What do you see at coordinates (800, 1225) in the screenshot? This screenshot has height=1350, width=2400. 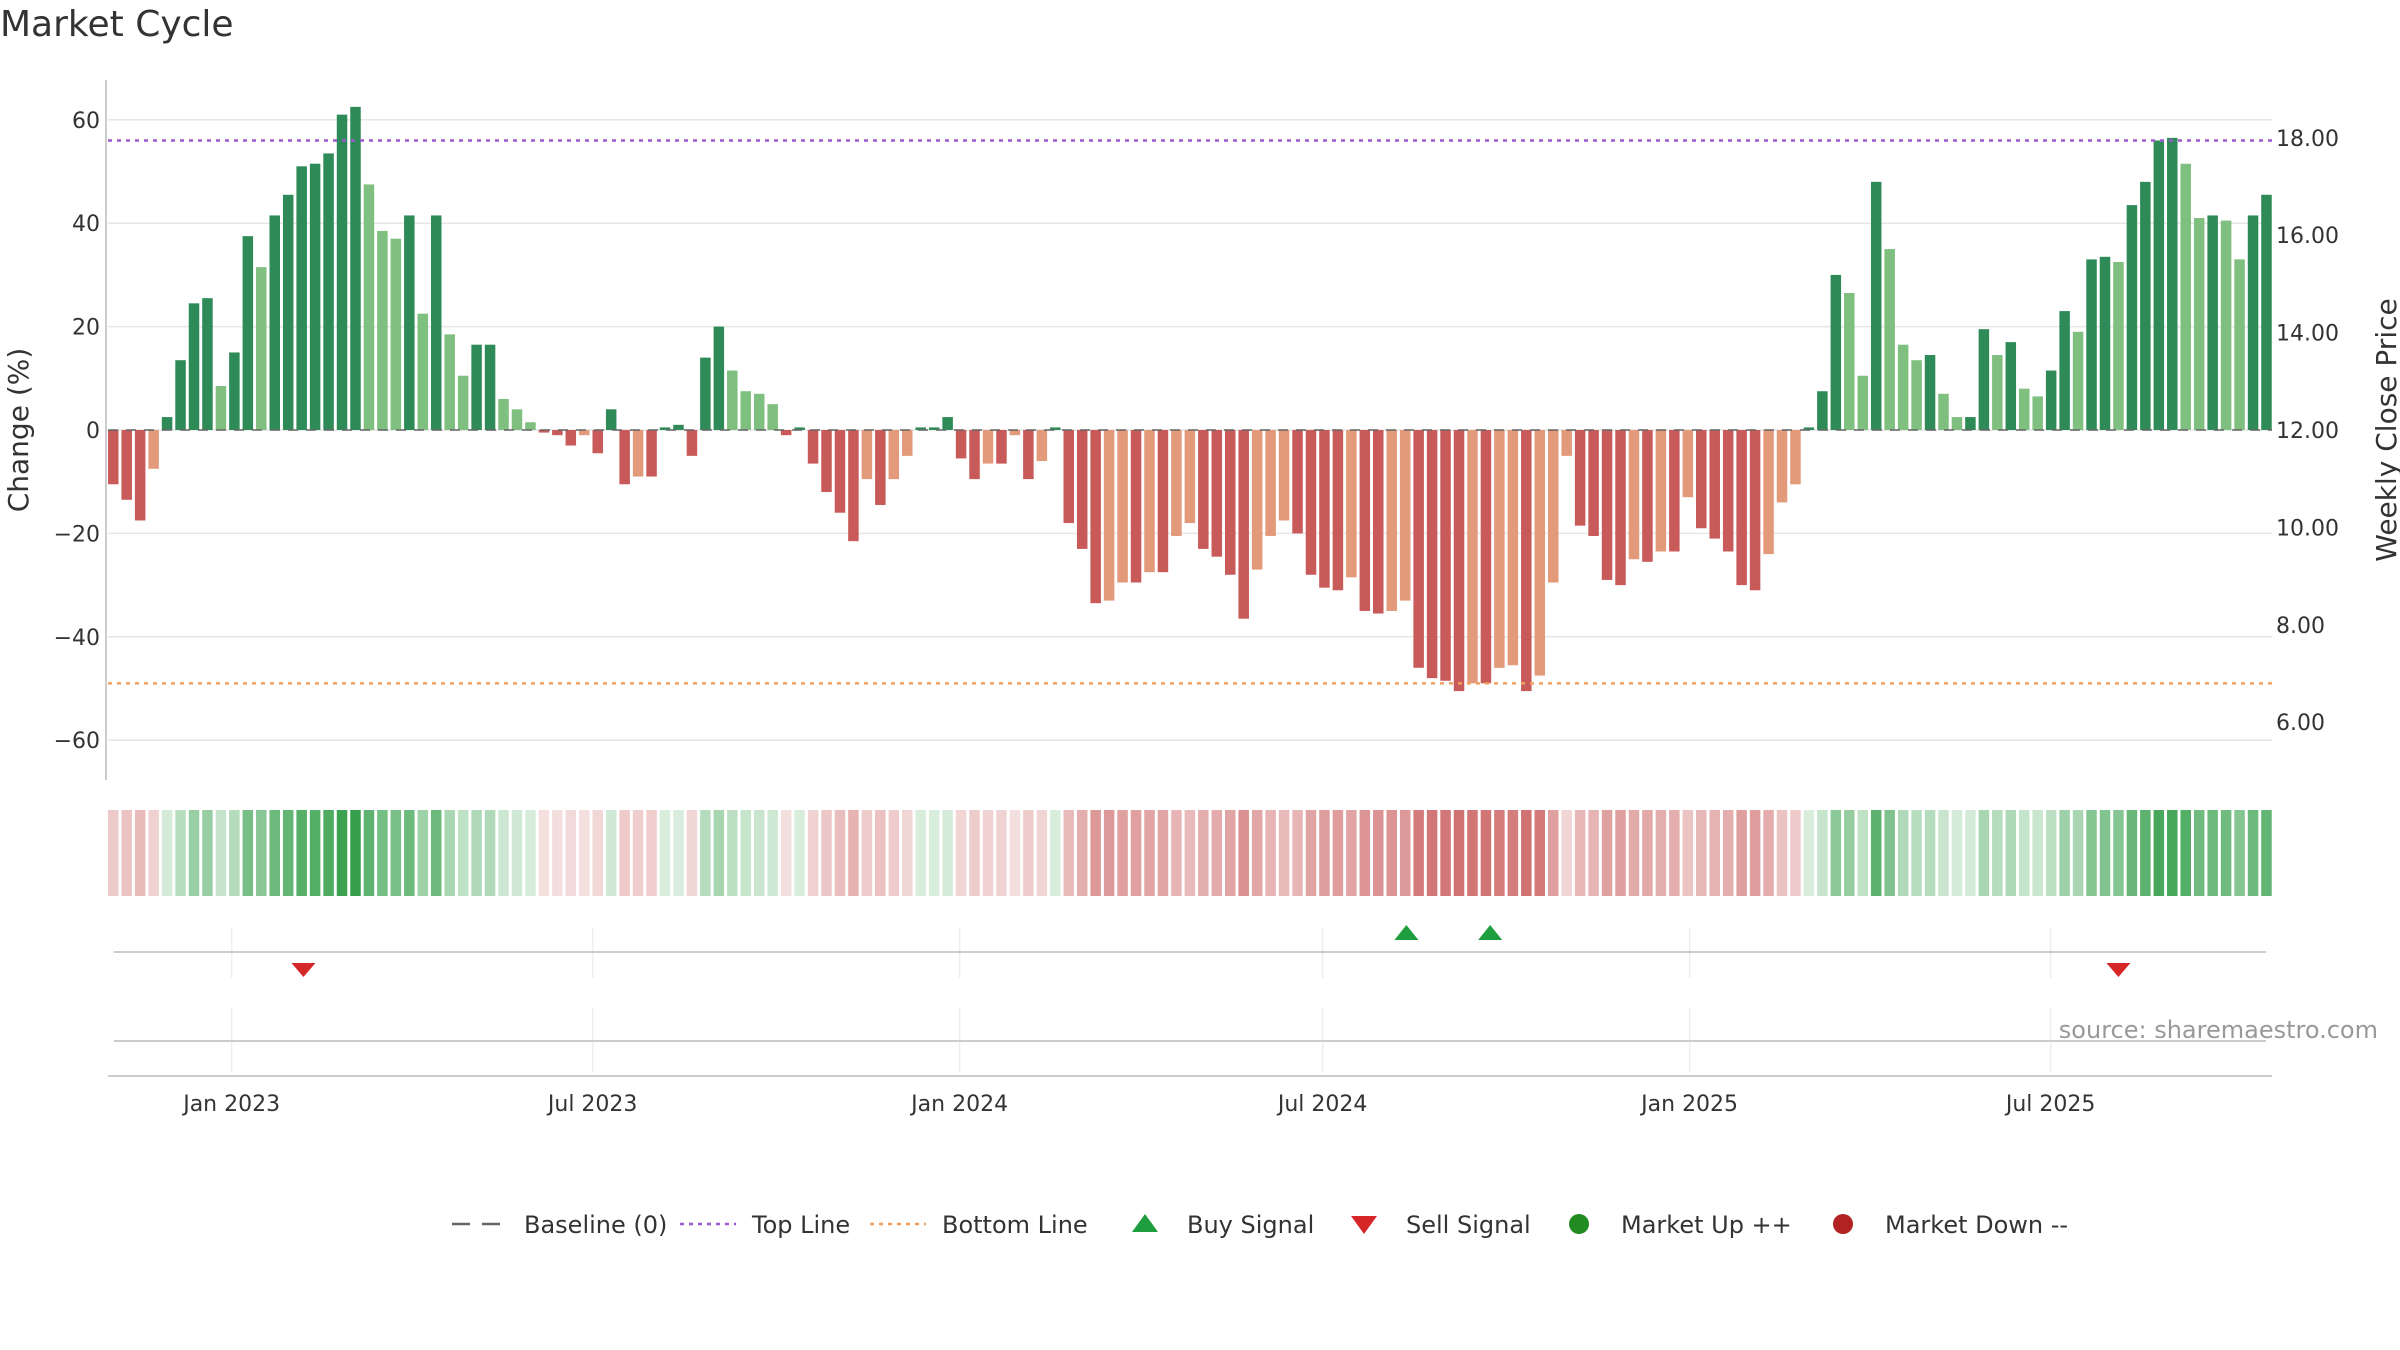 I see `legend-label: Top Line` at bounding box center [800, 1225].